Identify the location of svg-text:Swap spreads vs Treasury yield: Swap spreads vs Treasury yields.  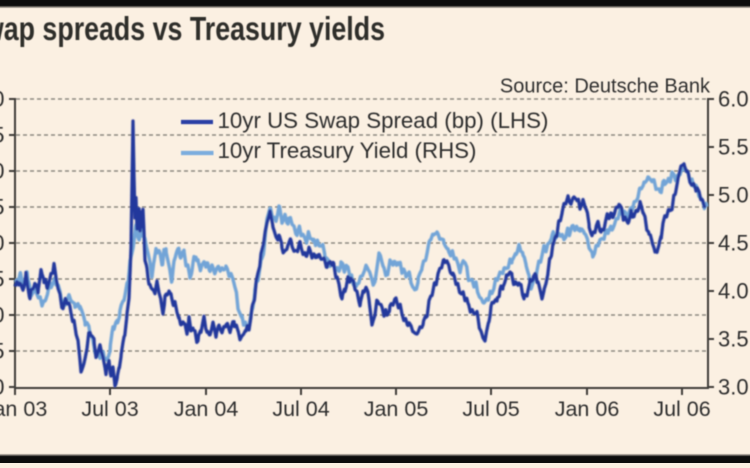
(192, 29).